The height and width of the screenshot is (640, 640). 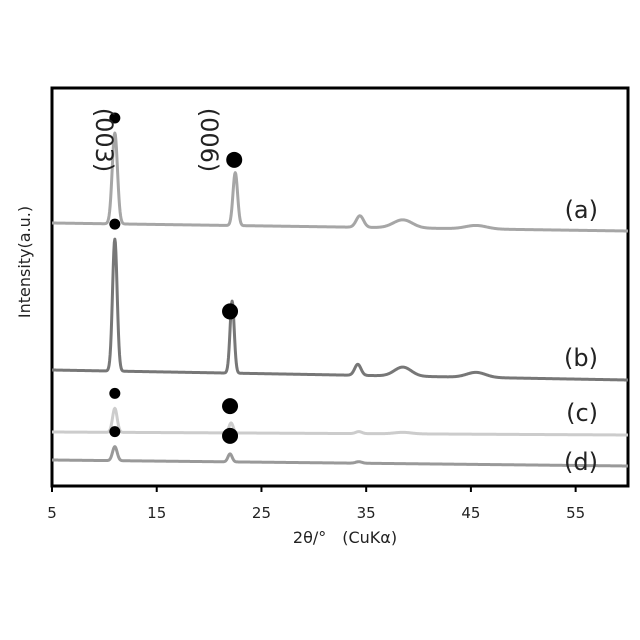 What do you see at coordinates (581, 336) in the screenshot?
I see `series-labels: (a) (b) (c) (d)` at bounding box center [581, 336].